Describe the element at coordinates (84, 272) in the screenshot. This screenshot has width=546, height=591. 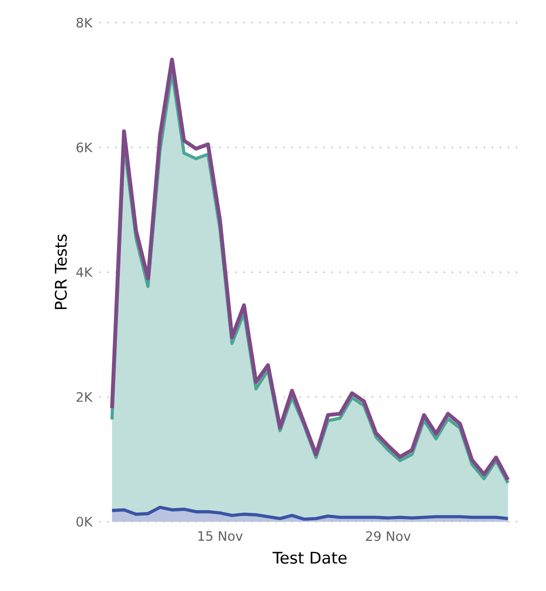
I see `y-tick-label: 4K` at that location.